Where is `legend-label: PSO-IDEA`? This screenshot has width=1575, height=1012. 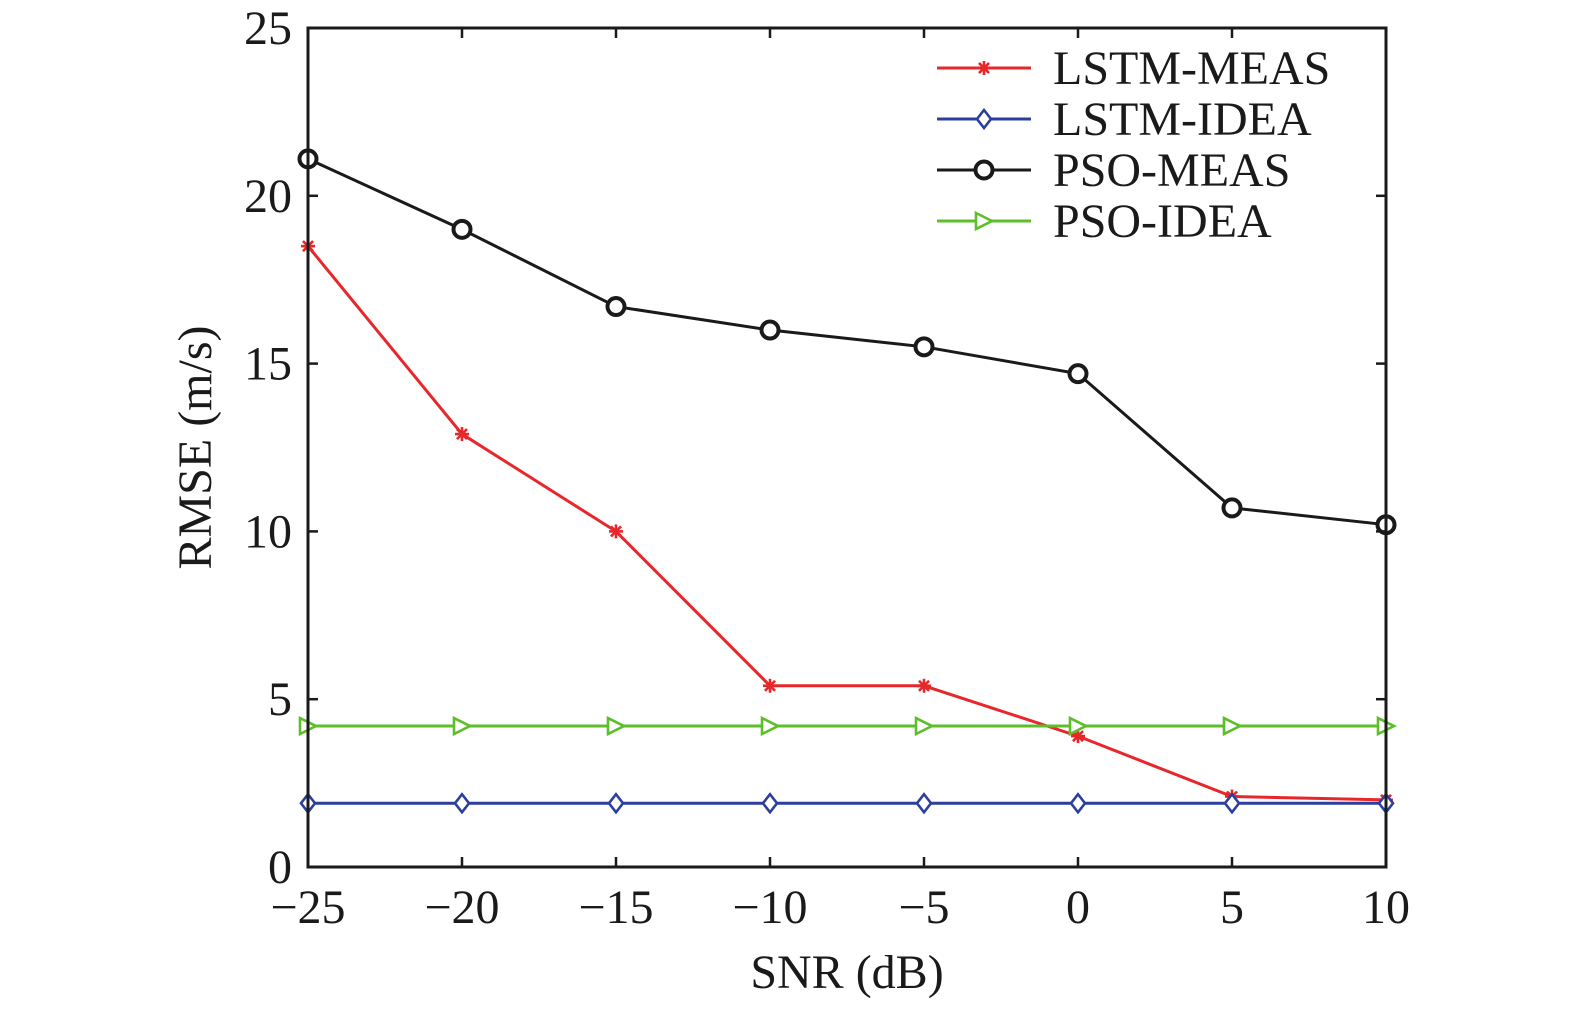 legend-label: PSO-IDEA is located at coordinates (1162, 221).